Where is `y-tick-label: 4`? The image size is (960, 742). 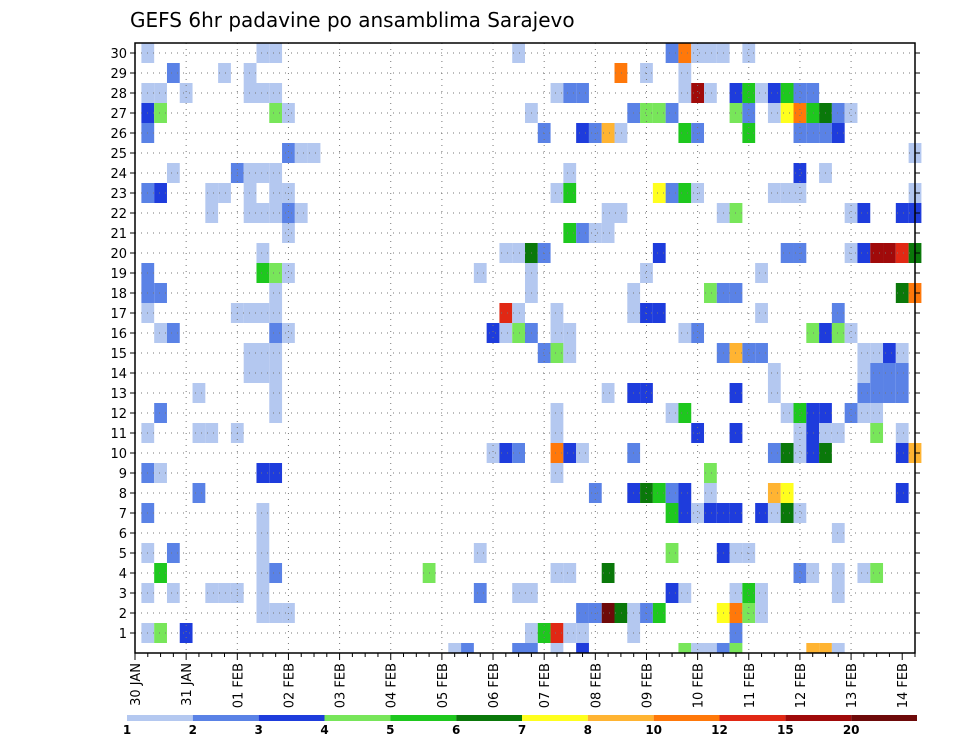
y-tick-label: 4 is located at coordinates (123, 574).